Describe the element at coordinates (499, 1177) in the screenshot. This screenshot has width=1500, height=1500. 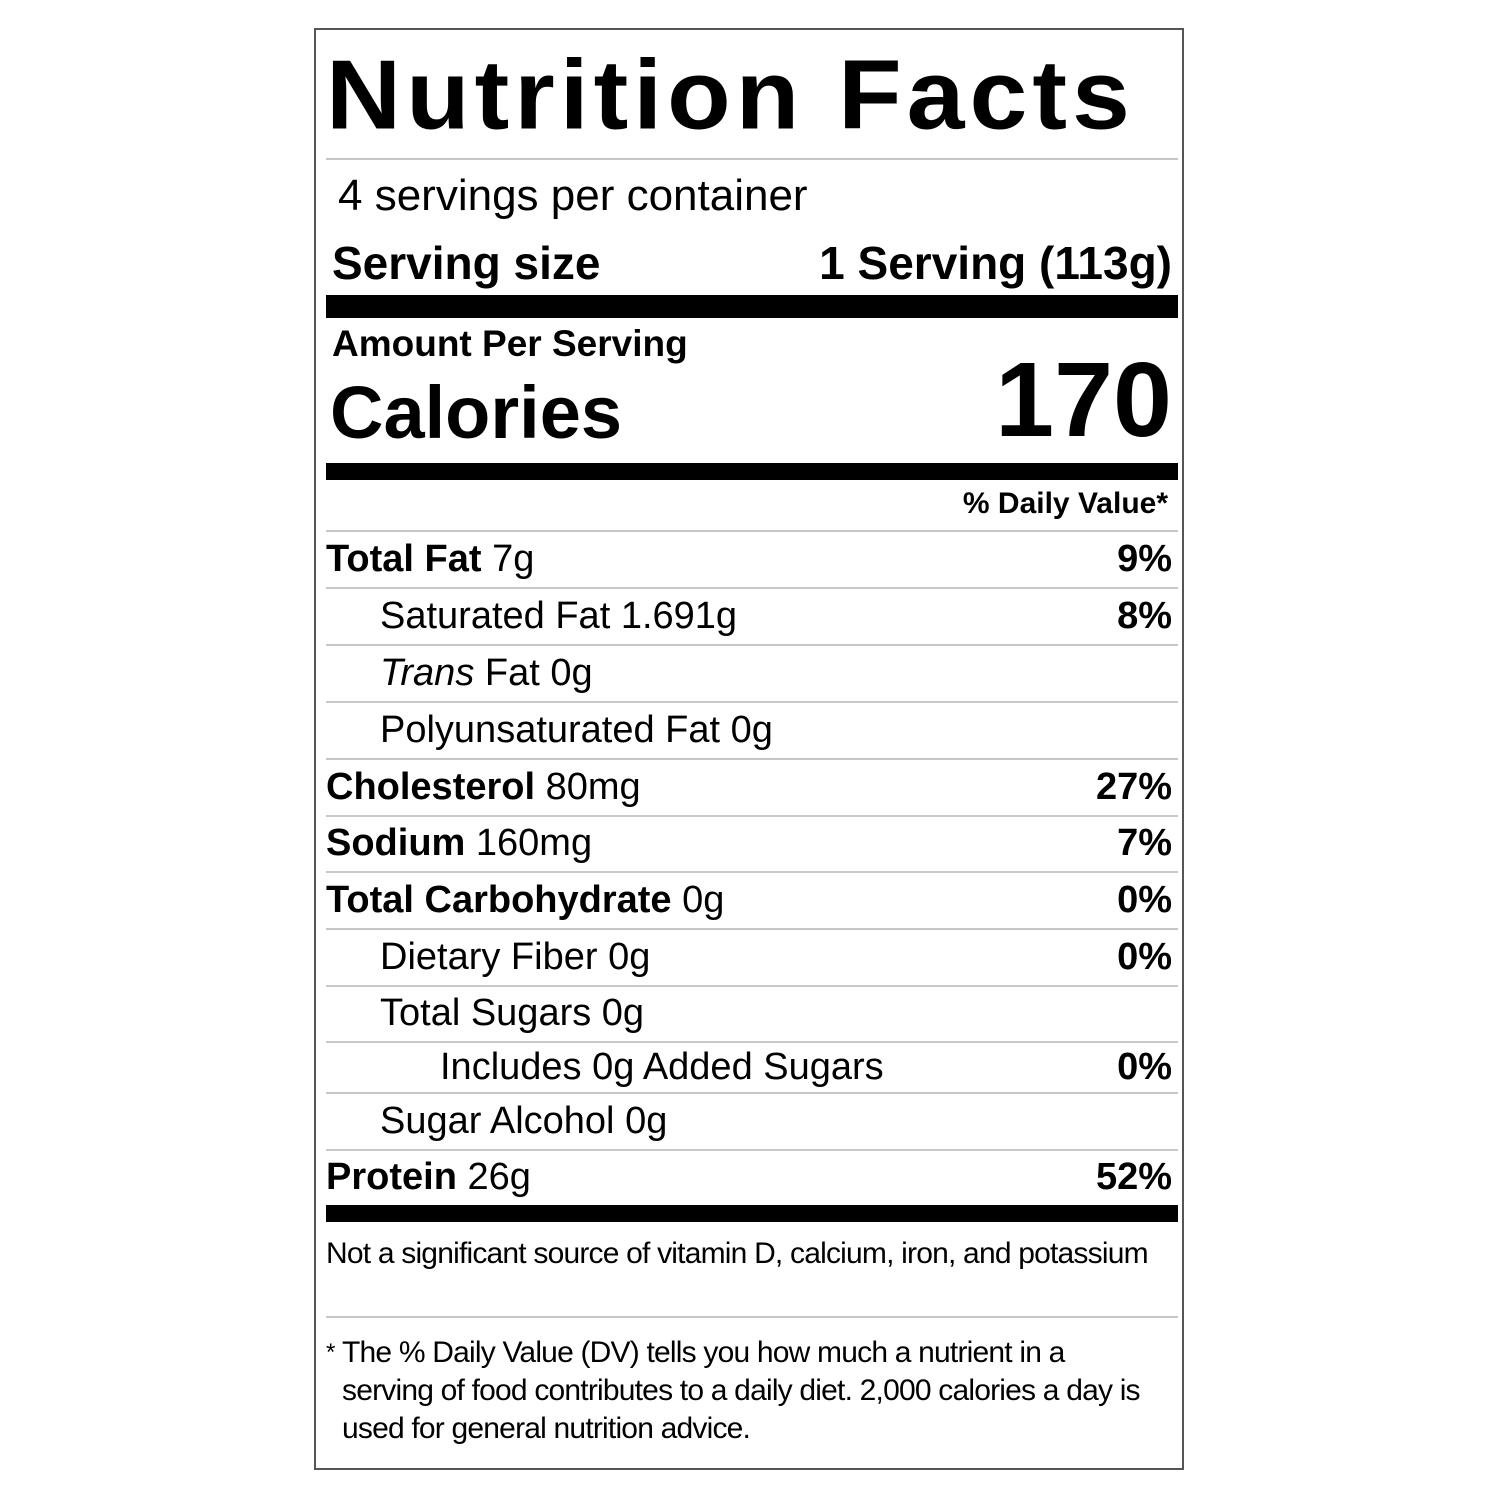
I see `nutrient-amount: 26g` at that location.